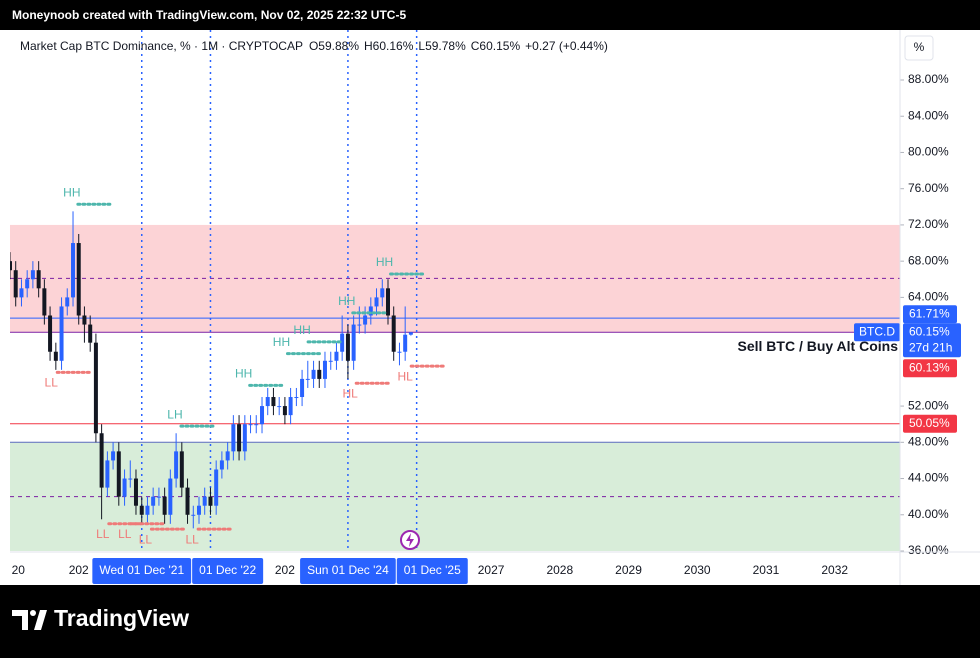  Describe the element at coordinates (928, 514) in the screenshot. I see `y-tick-label: 40.00%` at that location.